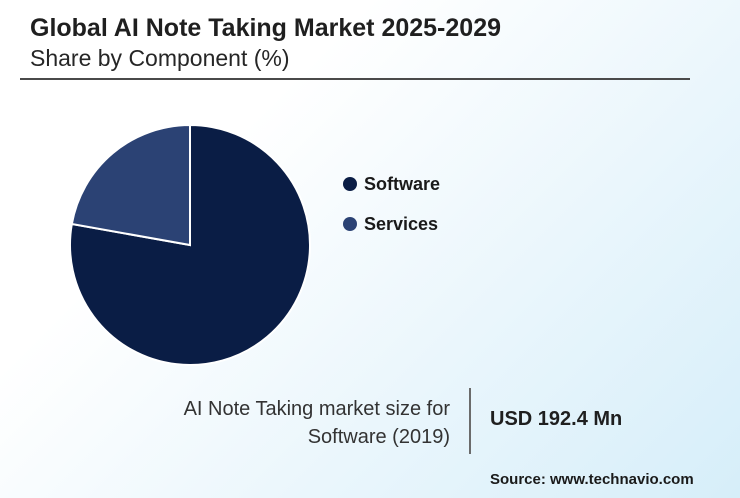 The image size is (740, 498). Describe the element at coordinates (350, 184) in the screenshot. I see `legend-swatch-software` at that location.